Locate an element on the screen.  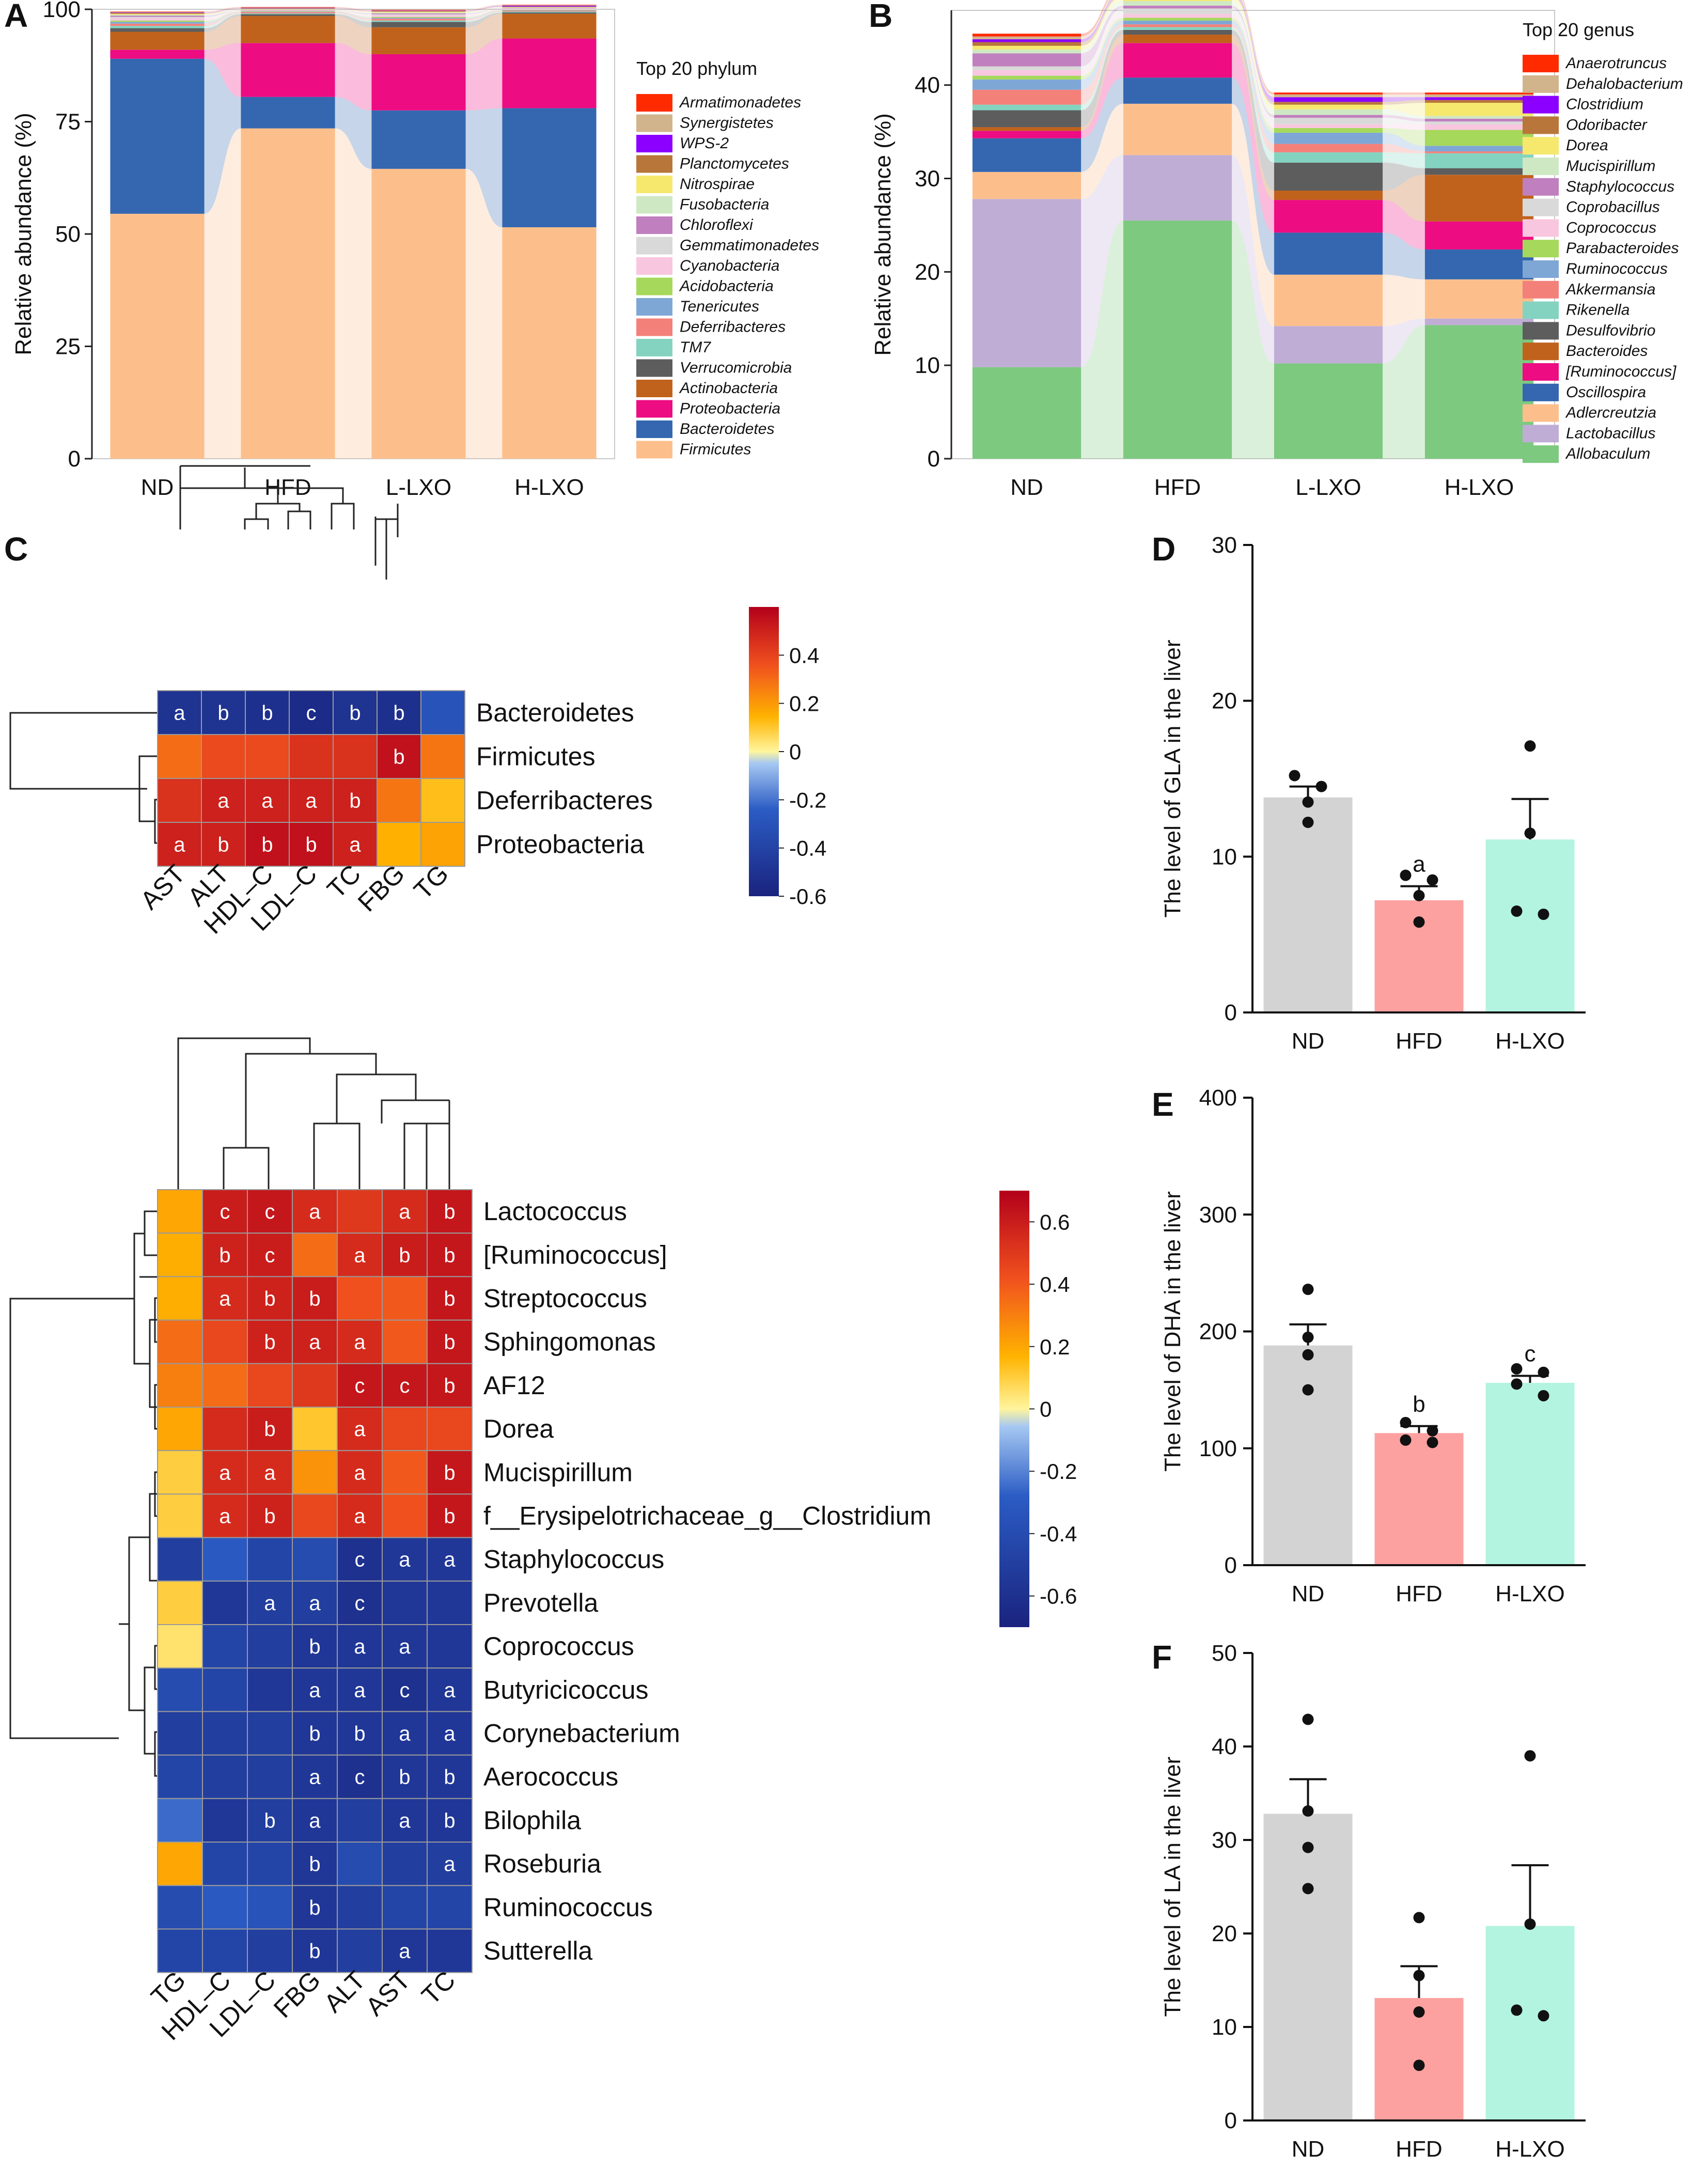
bar-segment-oscillospira is located at coordinates (1027, 155).